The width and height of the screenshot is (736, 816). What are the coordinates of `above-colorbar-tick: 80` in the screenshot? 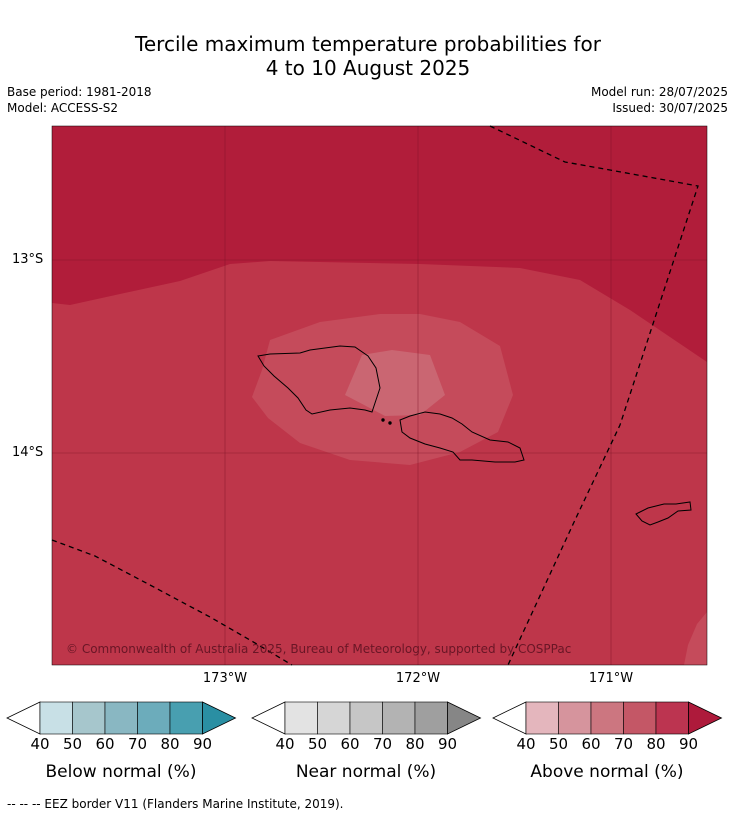 It's located at (656, 744).